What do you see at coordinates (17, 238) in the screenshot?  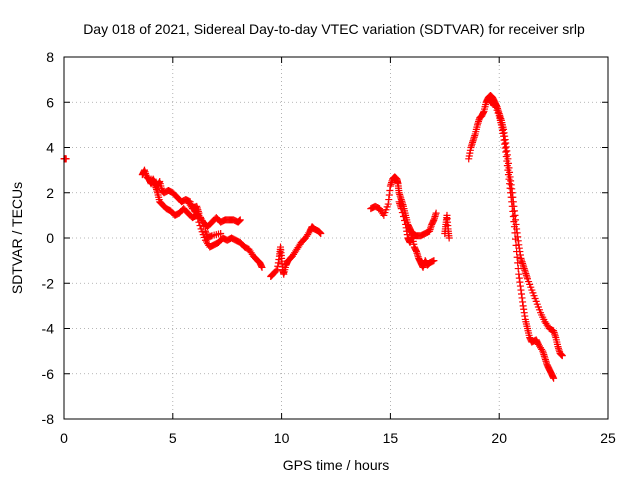 I see `y-axis-label: SDTVAR / TECUs` at bounding box center [17, 238].